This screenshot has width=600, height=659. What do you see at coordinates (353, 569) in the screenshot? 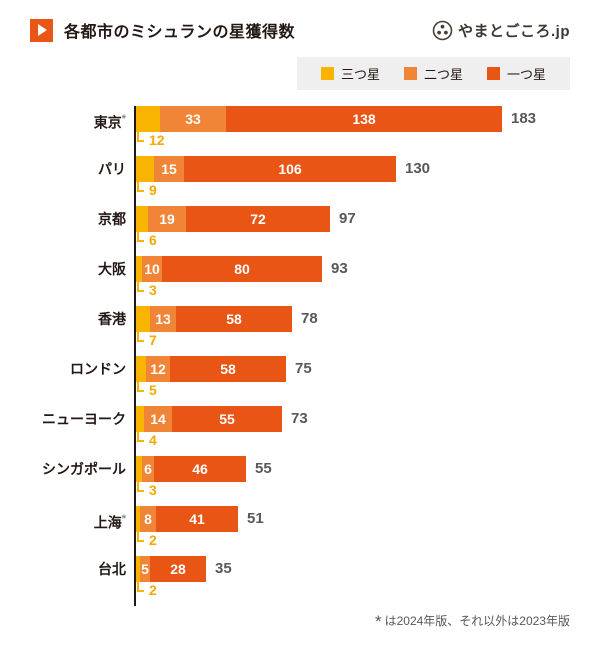
I see `stacked-bar: 5 28 35` at bounding box center [353, 569].